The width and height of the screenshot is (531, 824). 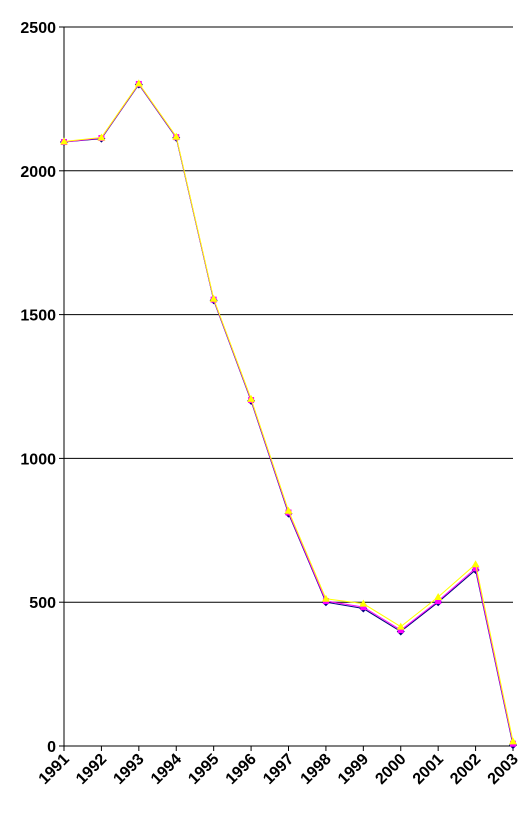 What do you see at coordinates (465, 769) in the screenshot?
I see `x-tick-label: 2002` at bounding box center [465, 769].